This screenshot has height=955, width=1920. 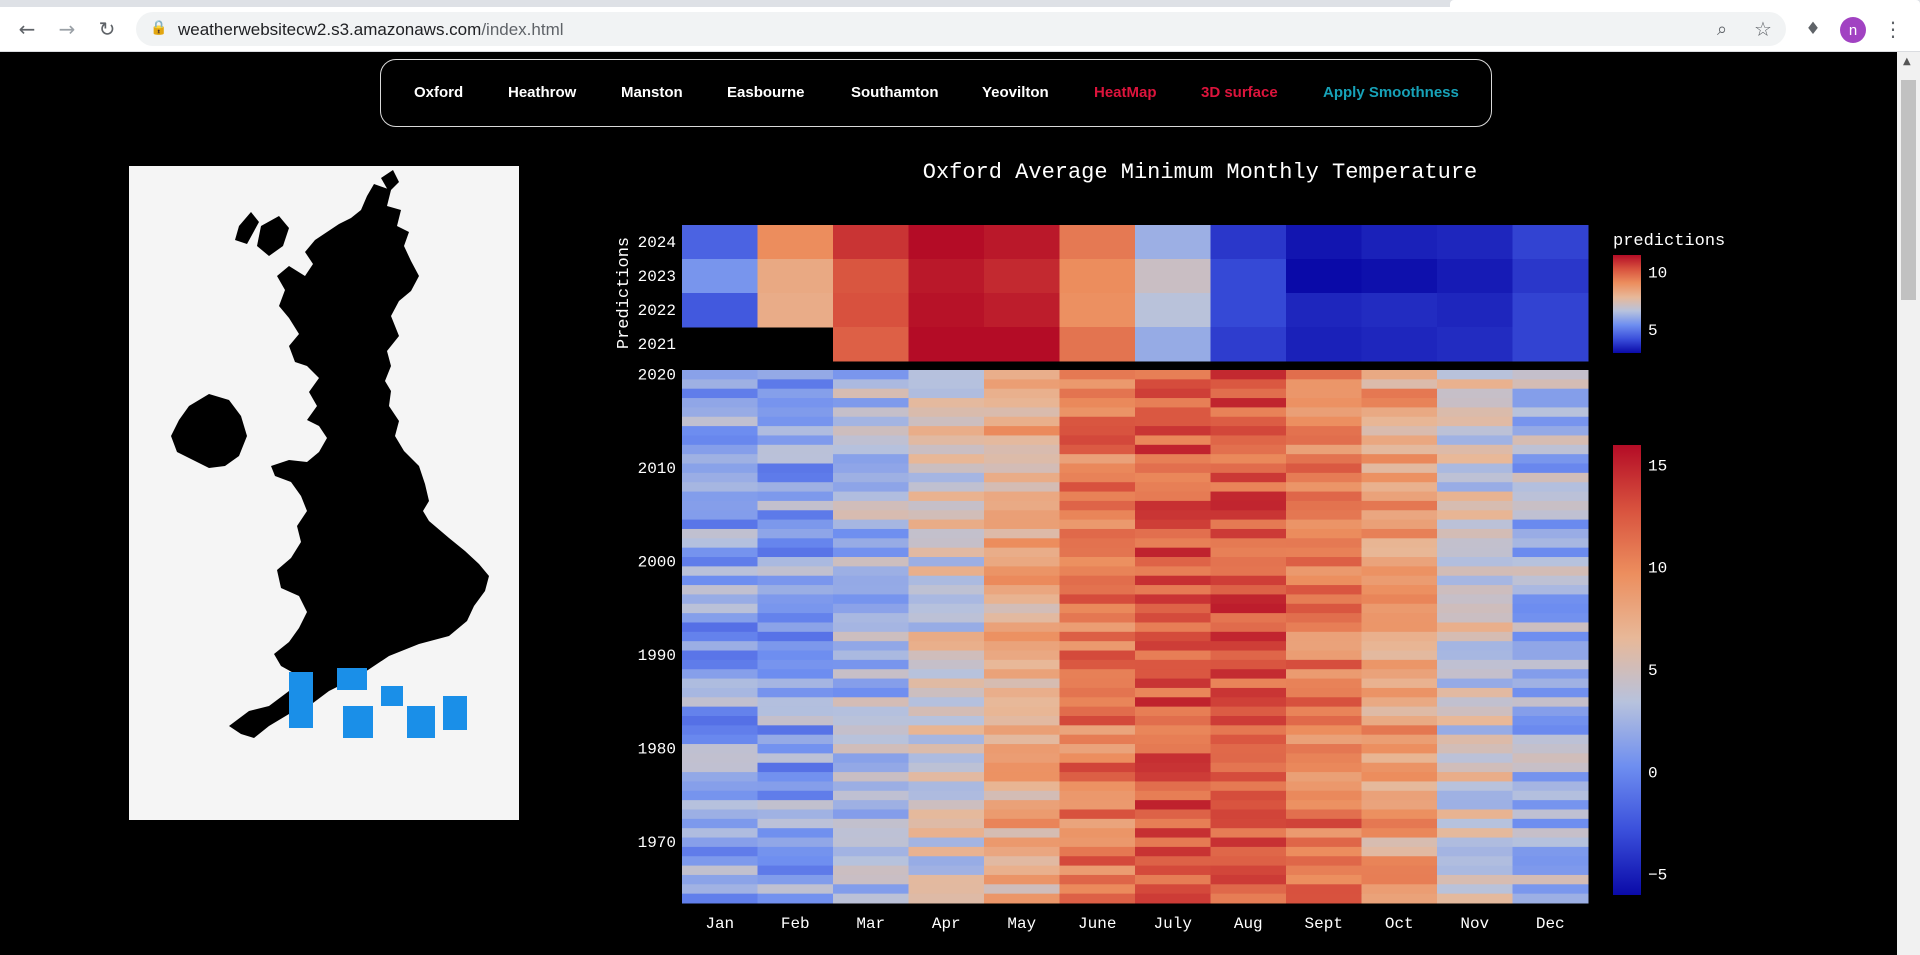 What do you see at coordinates (1813, 29) in the screenshot?
I see `extensions-icon: ♦` at bounding box center [1813, 29].